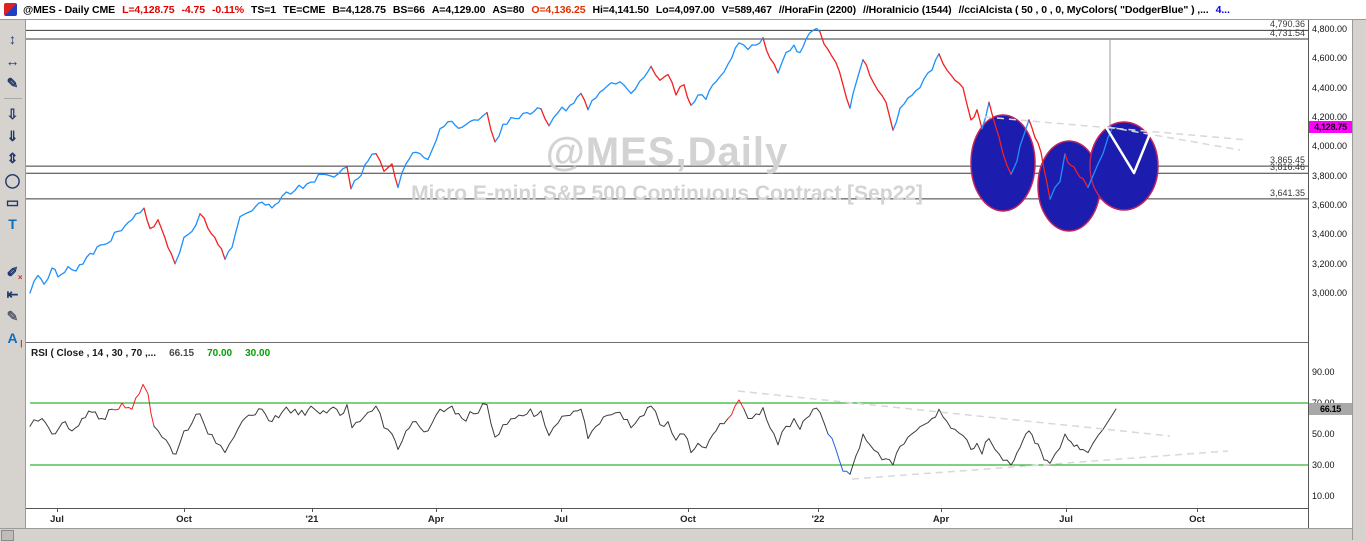  What do you see at coordinates (1330, 175) in the screenshot?
I see `price-axis-label: 3,800.00` at bounding box center [1330, 175].